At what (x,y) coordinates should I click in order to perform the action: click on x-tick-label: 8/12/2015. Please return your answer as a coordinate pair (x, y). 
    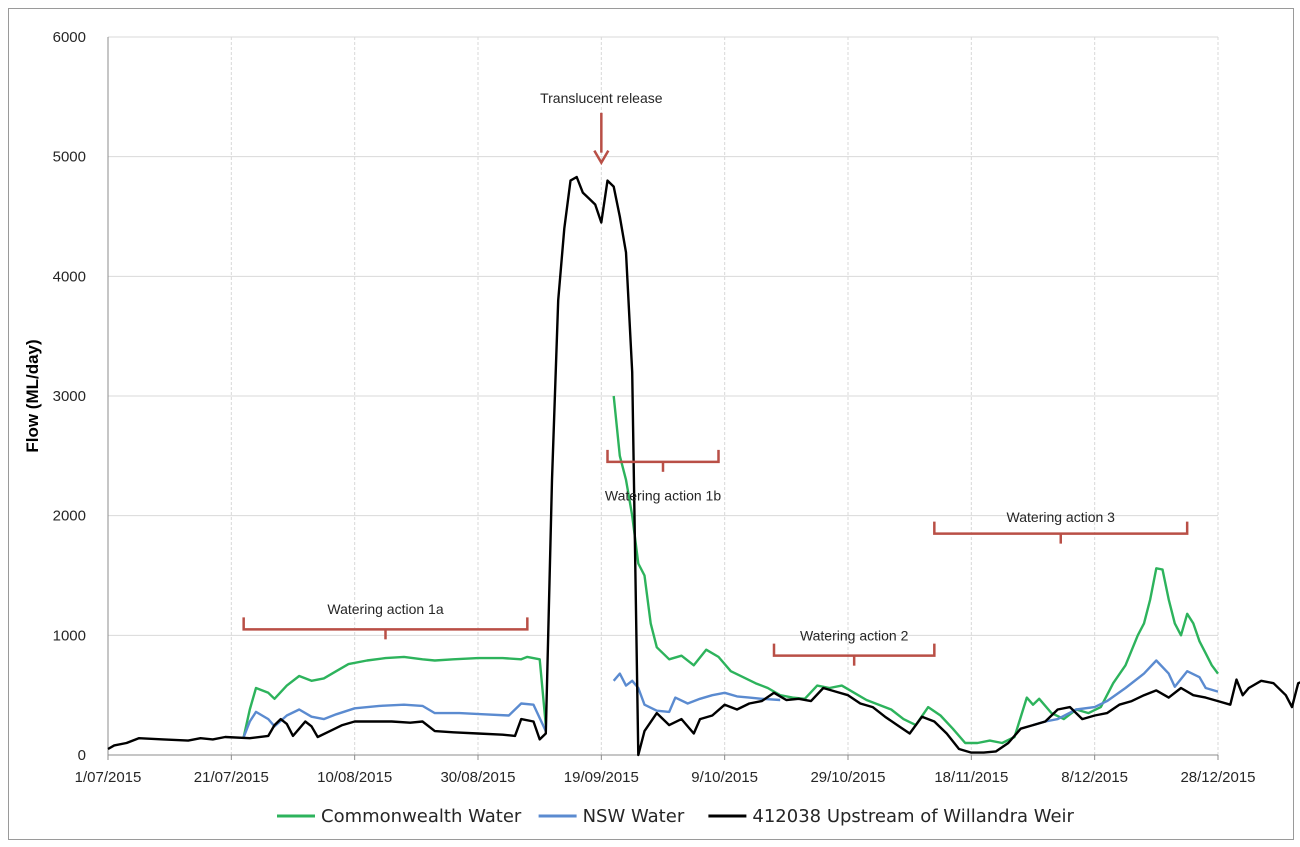
    Looking at the image, I should click on (1094, 777).